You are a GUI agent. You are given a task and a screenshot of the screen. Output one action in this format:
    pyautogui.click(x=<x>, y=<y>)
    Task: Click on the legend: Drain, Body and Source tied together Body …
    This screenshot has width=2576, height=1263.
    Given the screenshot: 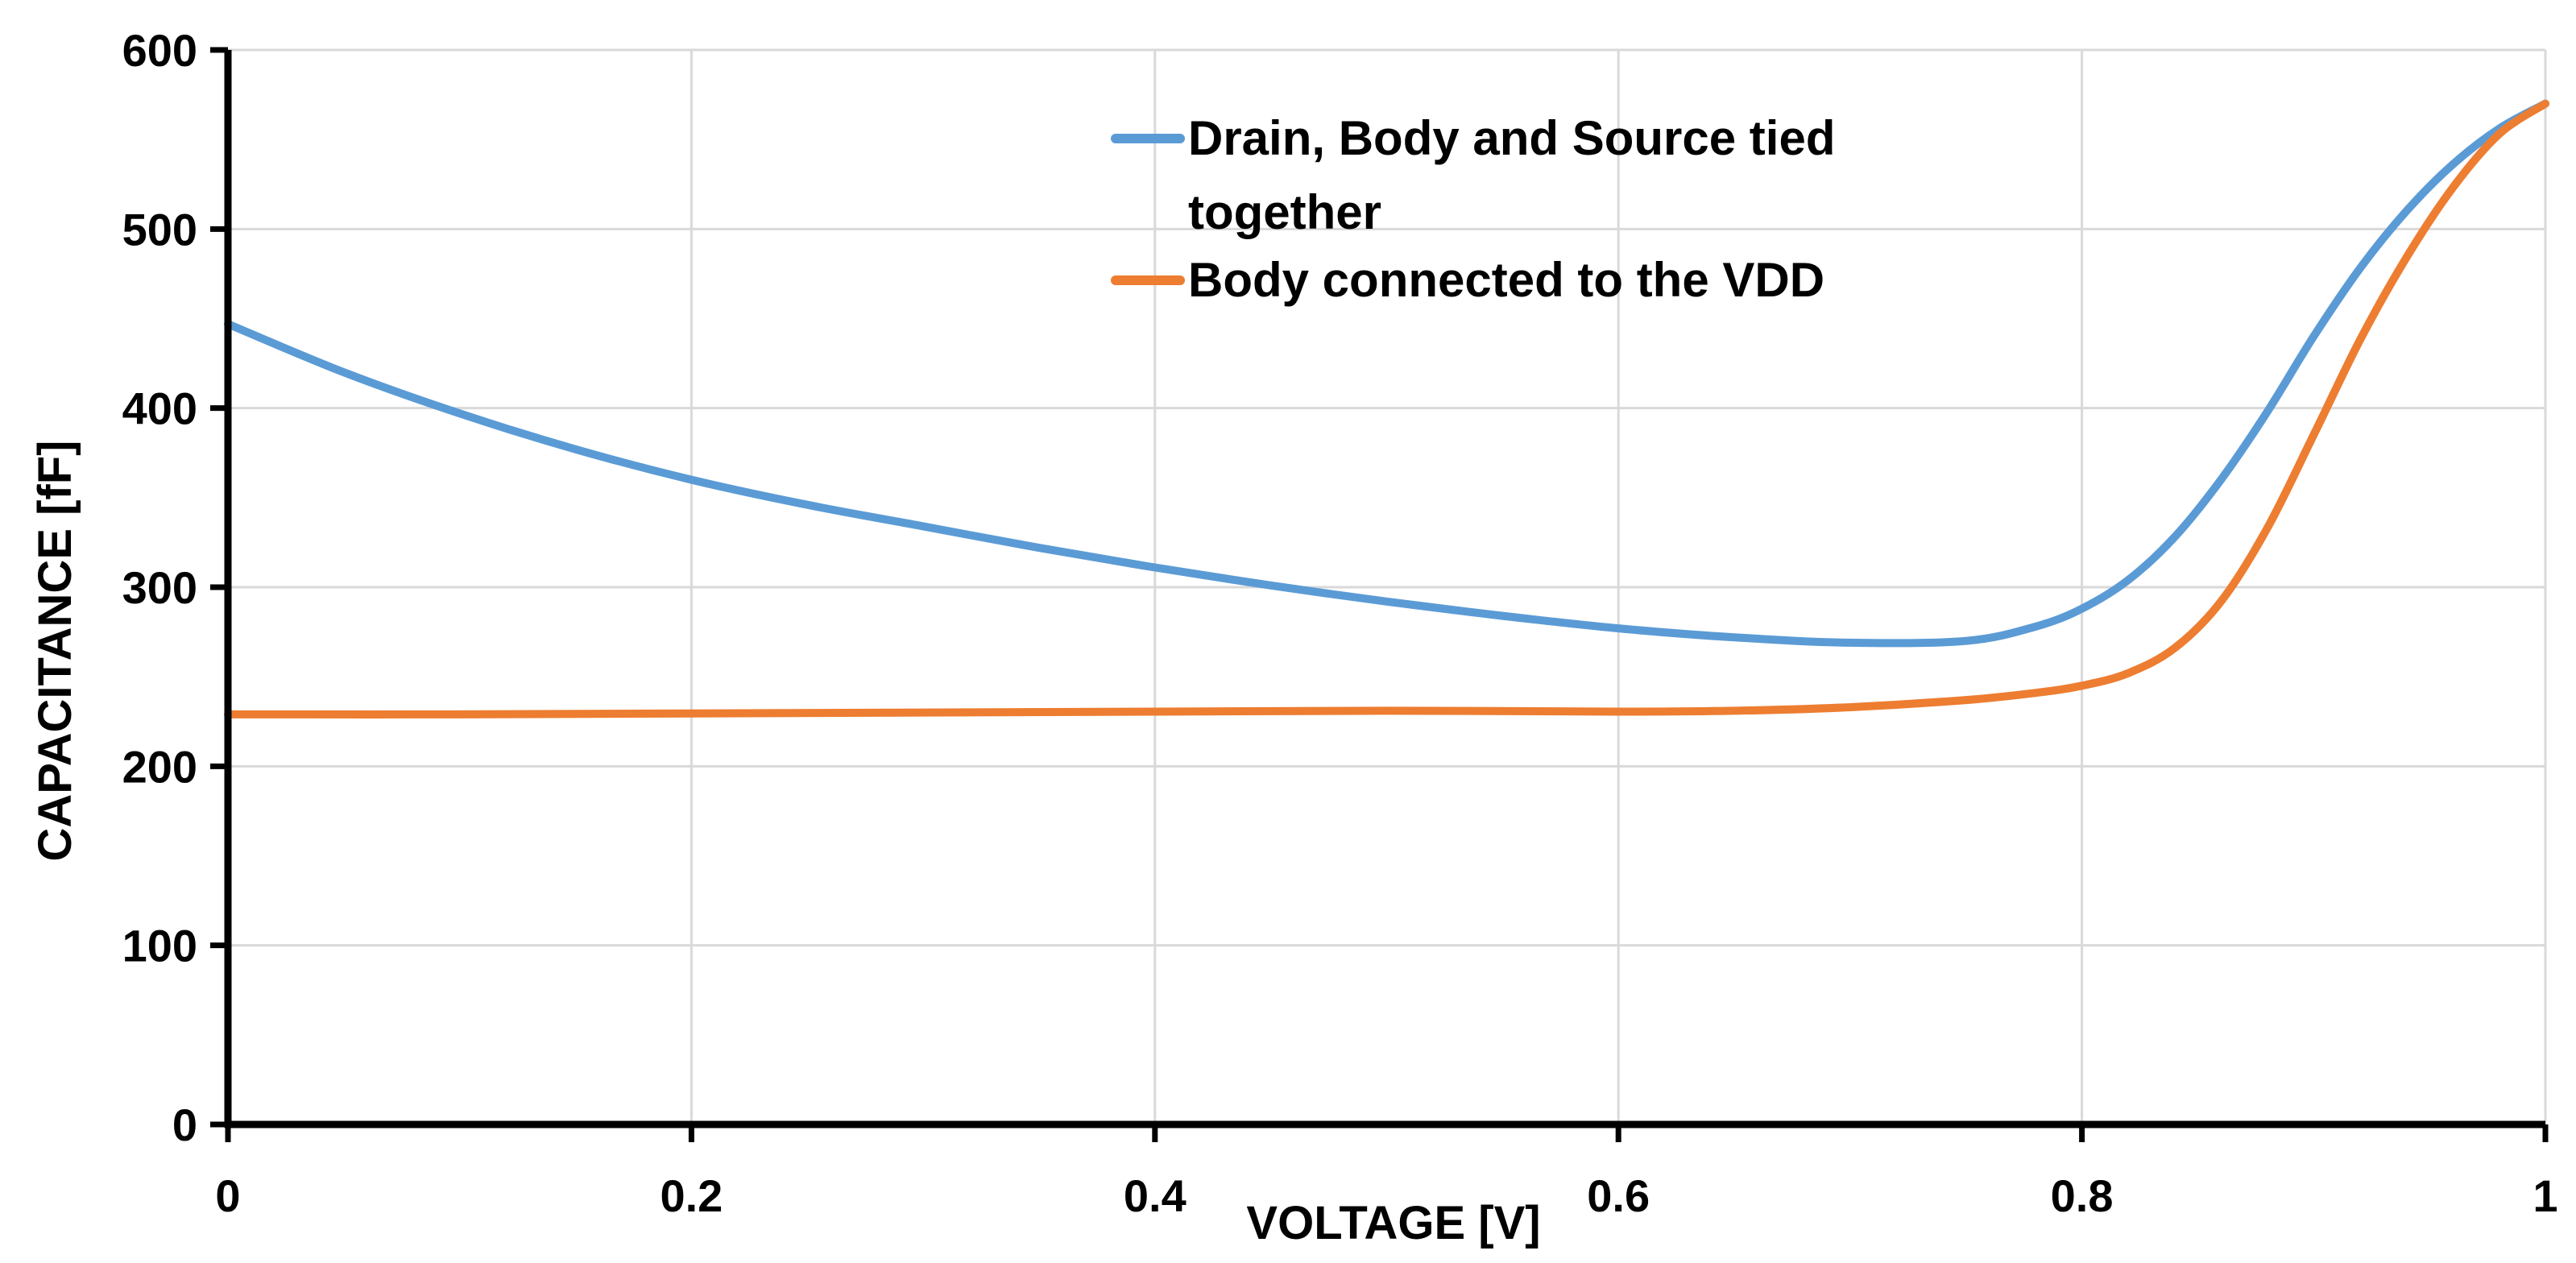 What is the action you would take?
    pyautogui.click(x=1473, y=209)
    